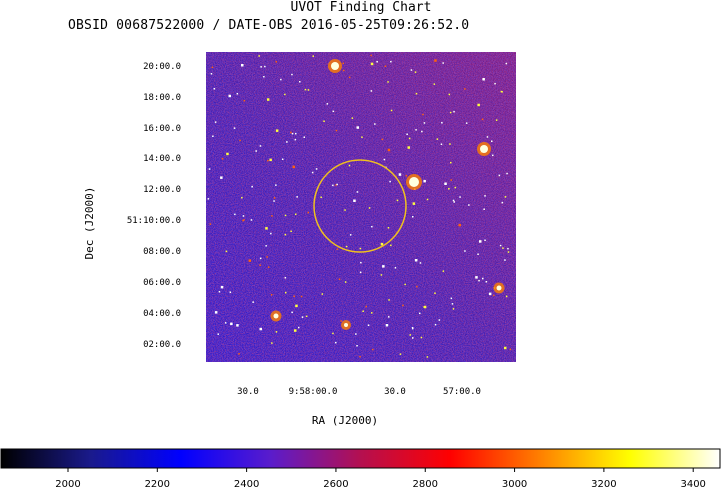 Image resolution: width=722 pixels, height=489 pixels. What do you see at coordinates (162, 159) in the screenshot?
I see `y-tick-label: 14:00.0` at bounding box center [162, 159].